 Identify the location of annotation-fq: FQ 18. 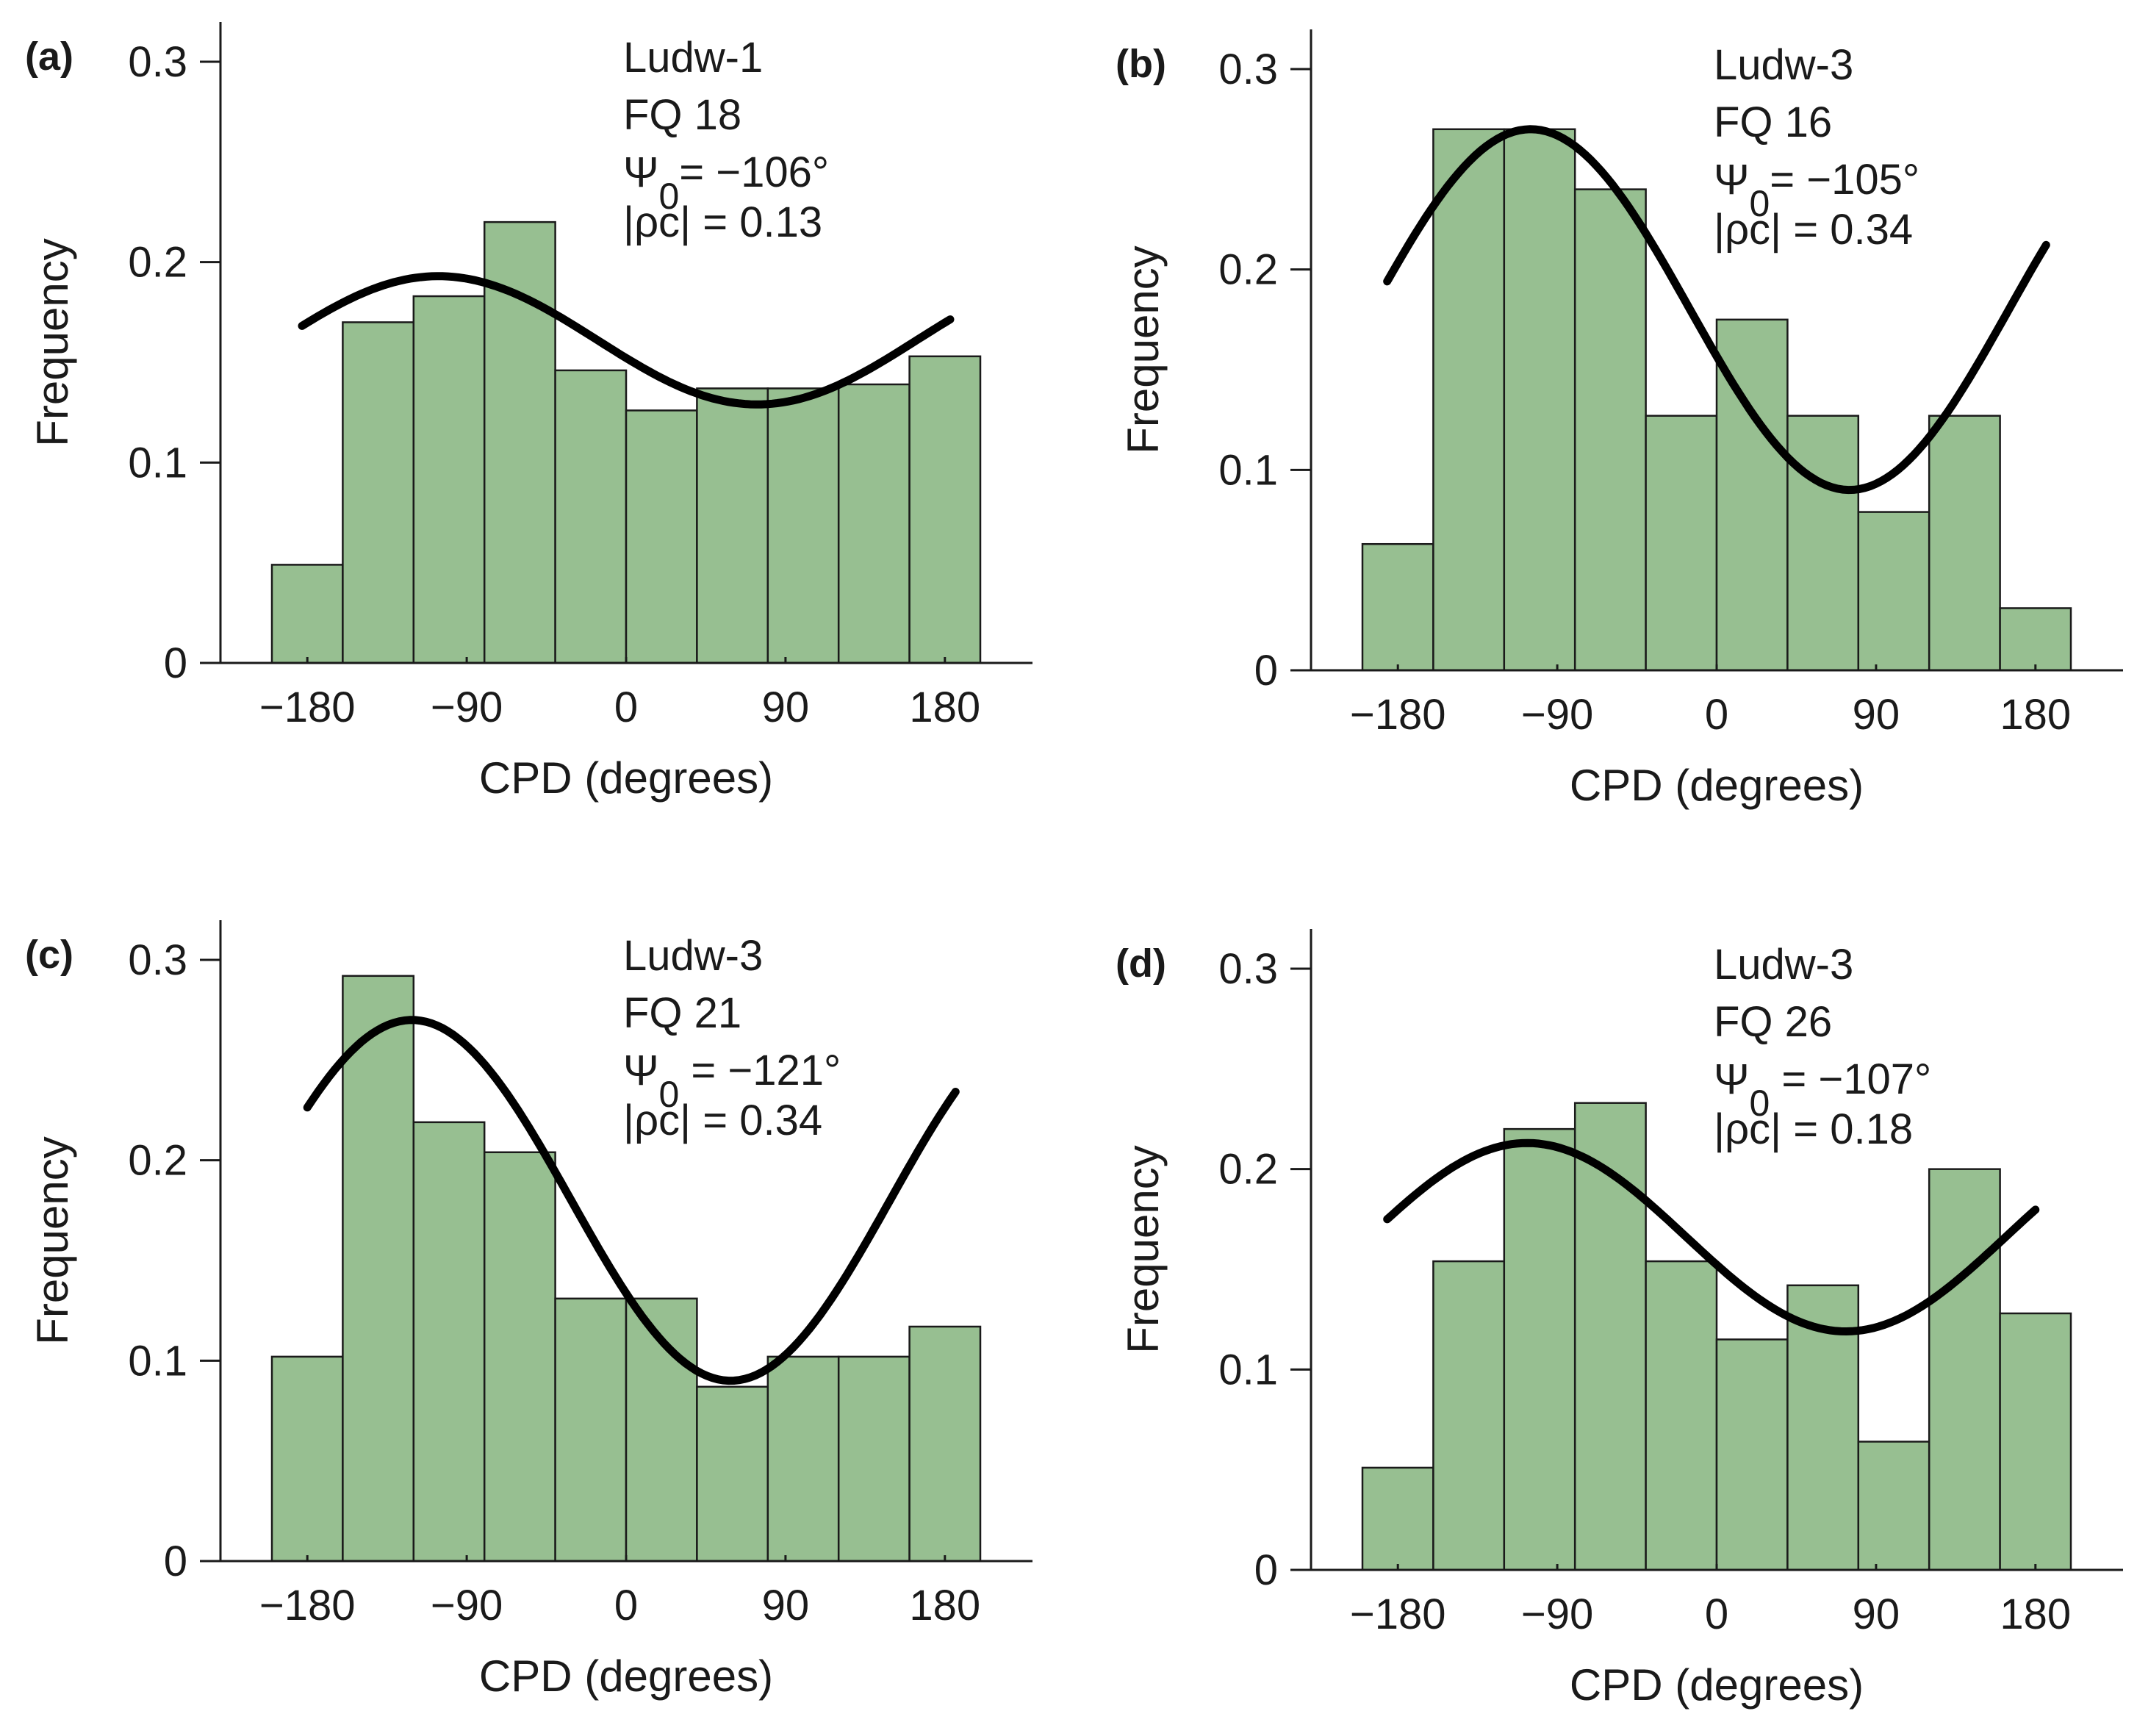
(682, 115).